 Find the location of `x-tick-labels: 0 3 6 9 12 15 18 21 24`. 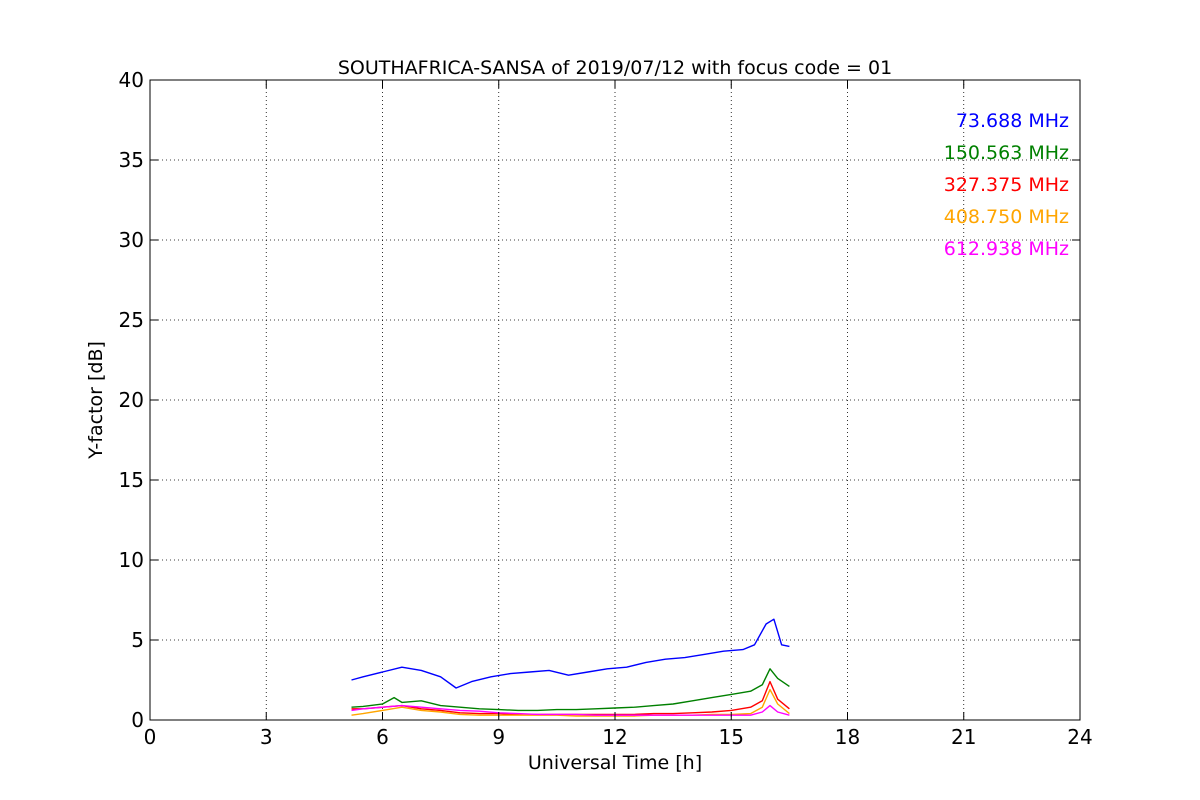

x-tick-labels: 0 3 6 9 12 15 18 21 24 is located at coordinates (618, 737).